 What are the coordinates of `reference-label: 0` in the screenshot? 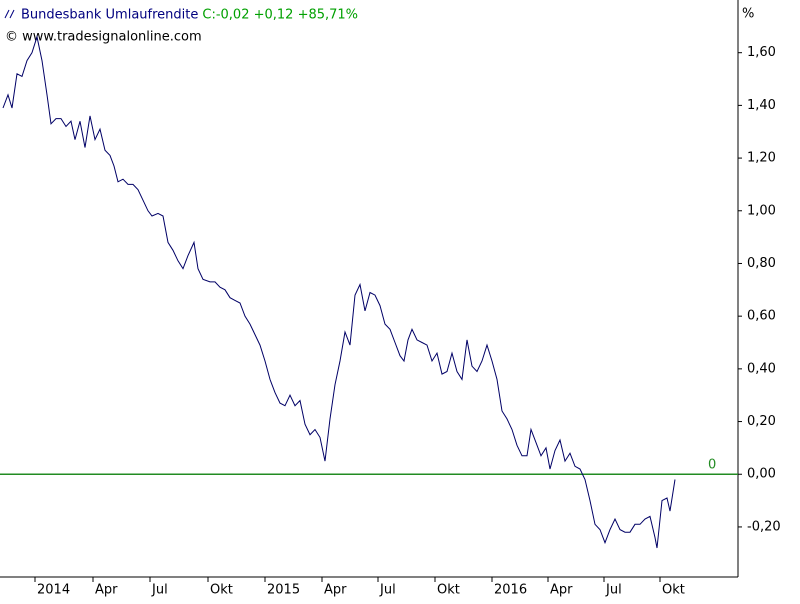 It's located at (712, 465).